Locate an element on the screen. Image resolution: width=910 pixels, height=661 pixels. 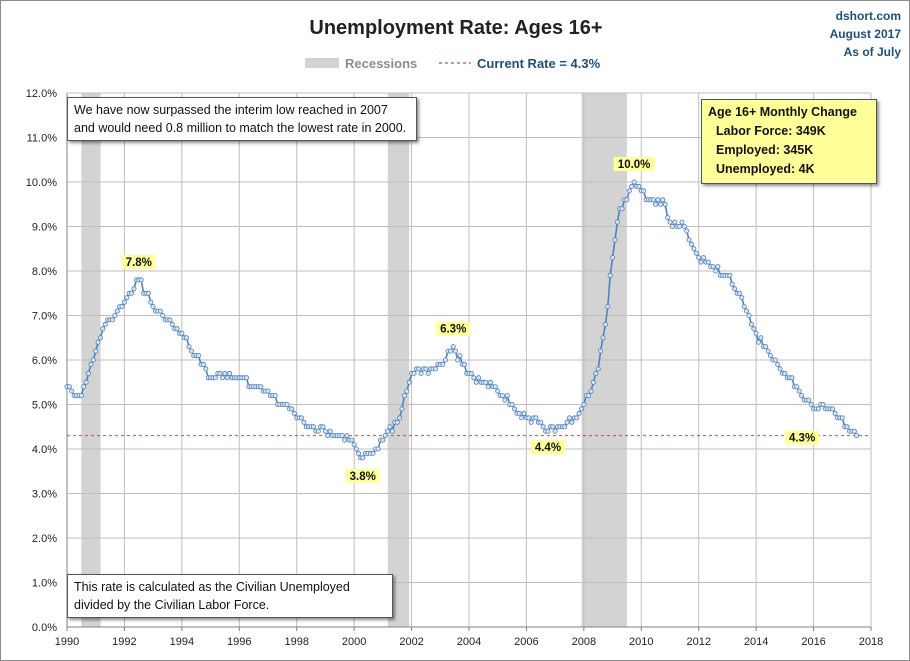
y-tick-label: 12.0% is located at coordinates (41, 94).